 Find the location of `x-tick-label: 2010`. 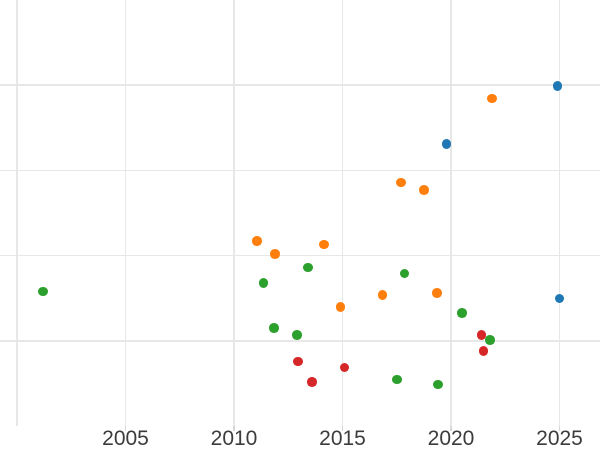

x-tick-label: 2010 is located at coordinates (234, 438).